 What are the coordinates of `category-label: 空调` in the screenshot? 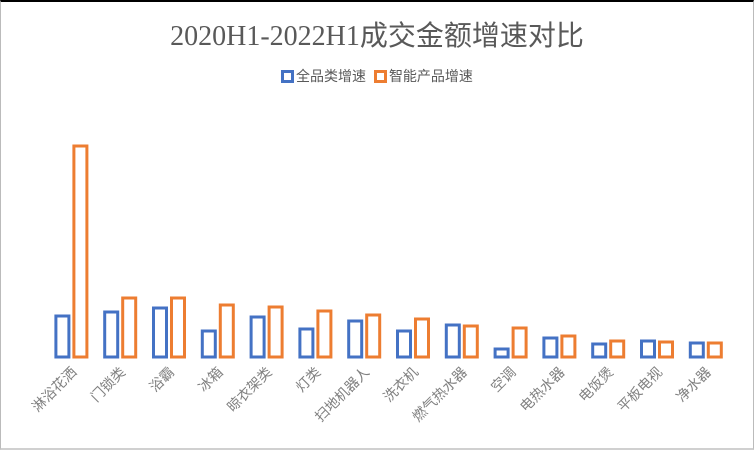 It's located at (503, 379).